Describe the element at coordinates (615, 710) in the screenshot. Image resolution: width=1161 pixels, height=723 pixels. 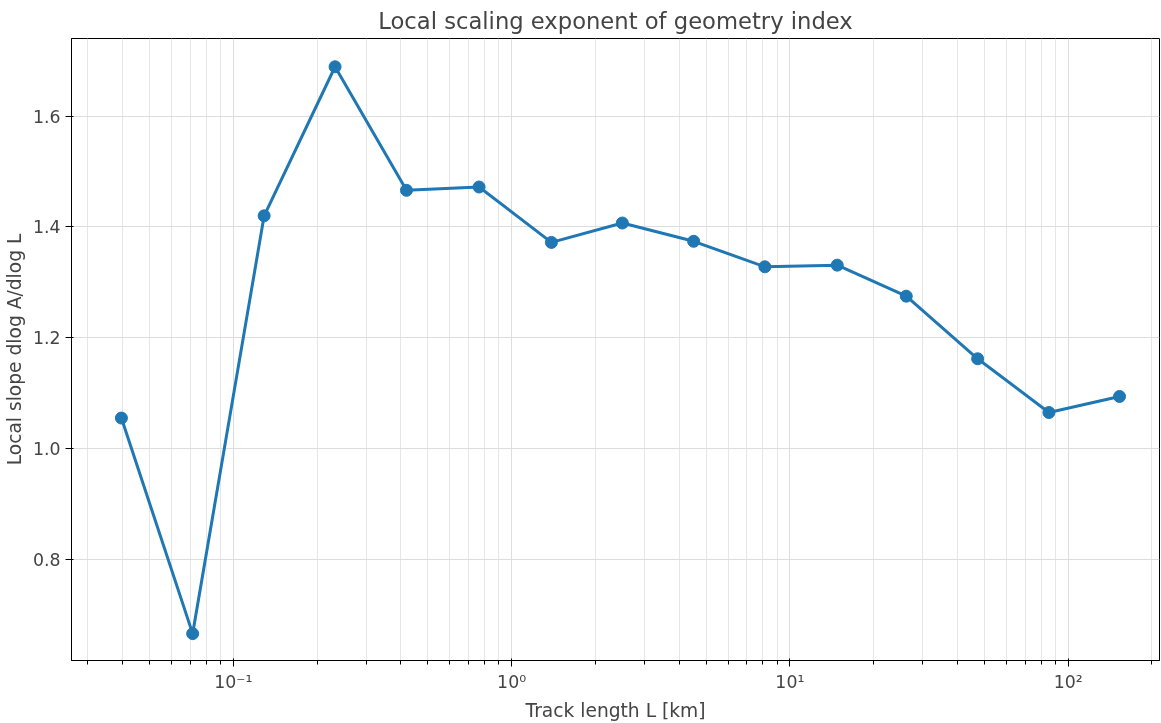
I see `x-axis-title: Track length L [km]` at that location.